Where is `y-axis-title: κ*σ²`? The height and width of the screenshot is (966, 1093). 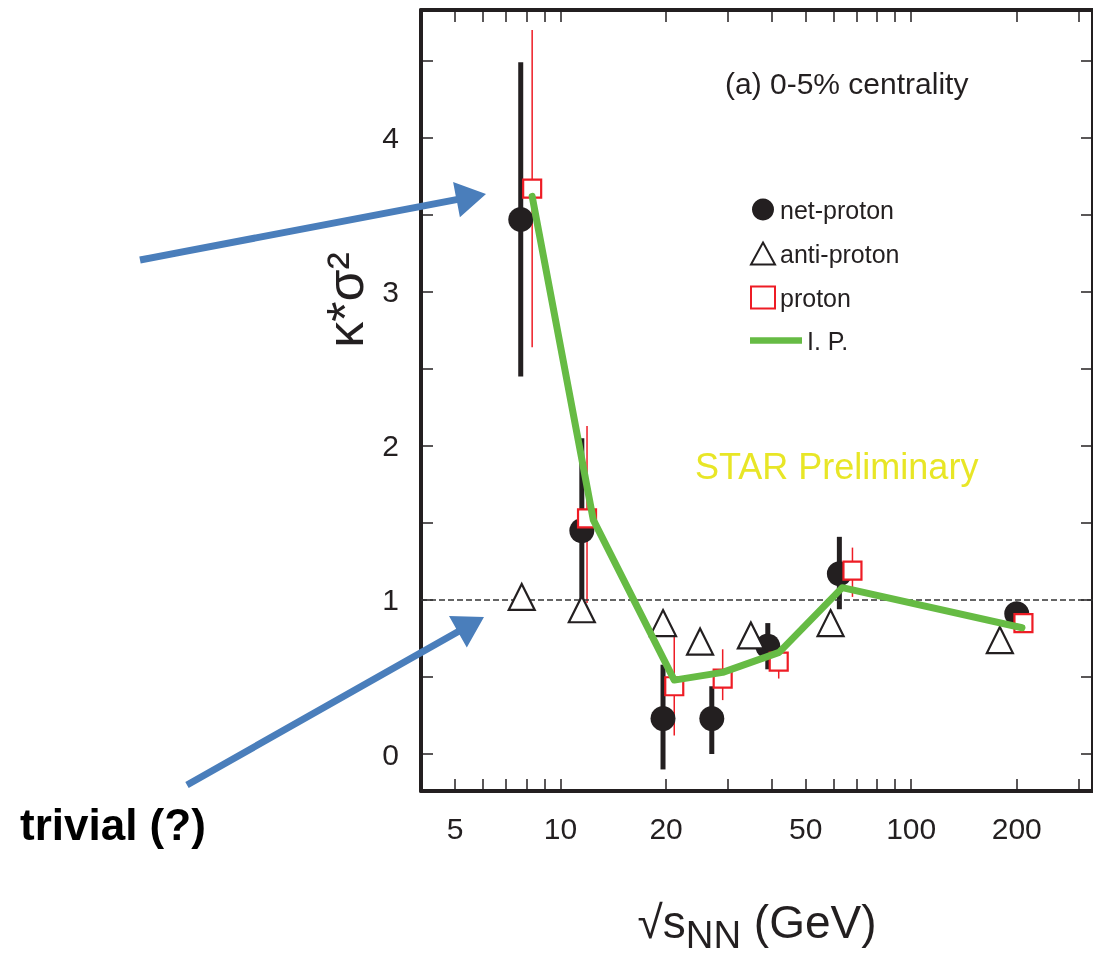 y-axis-title: κ*σ² is located at coordinates (345, 300).